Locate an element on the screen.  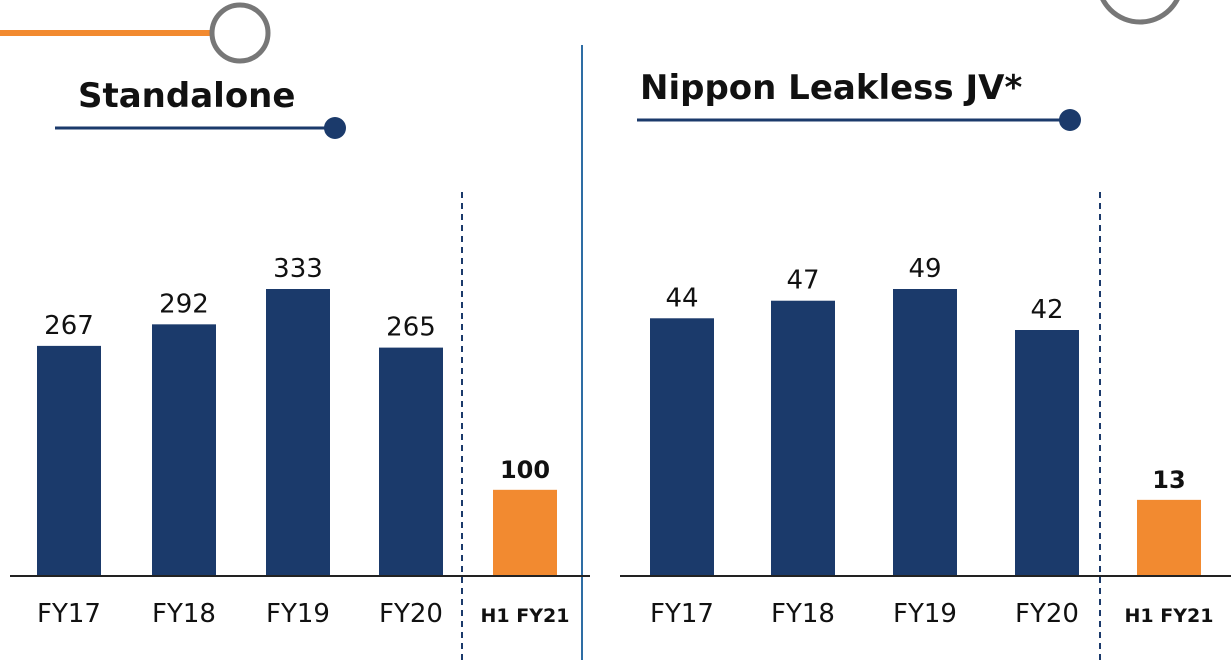
chart-title: Nippon Leakless JV* is located at coordinates (831, 88).